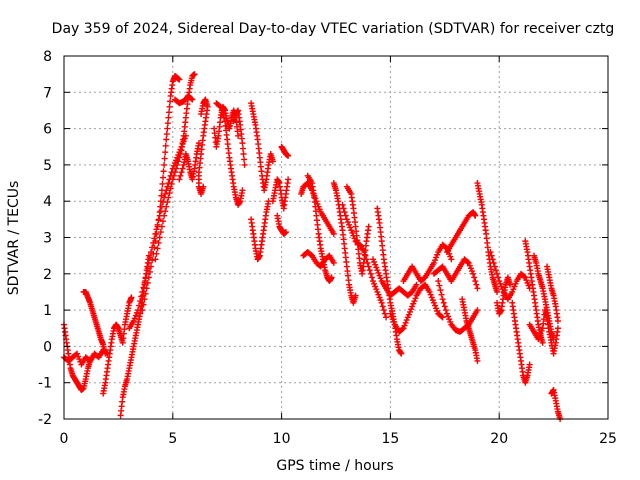 The width and height of the screenshot is (640, 480). I want to click on series-arc35, so click(510, 276).